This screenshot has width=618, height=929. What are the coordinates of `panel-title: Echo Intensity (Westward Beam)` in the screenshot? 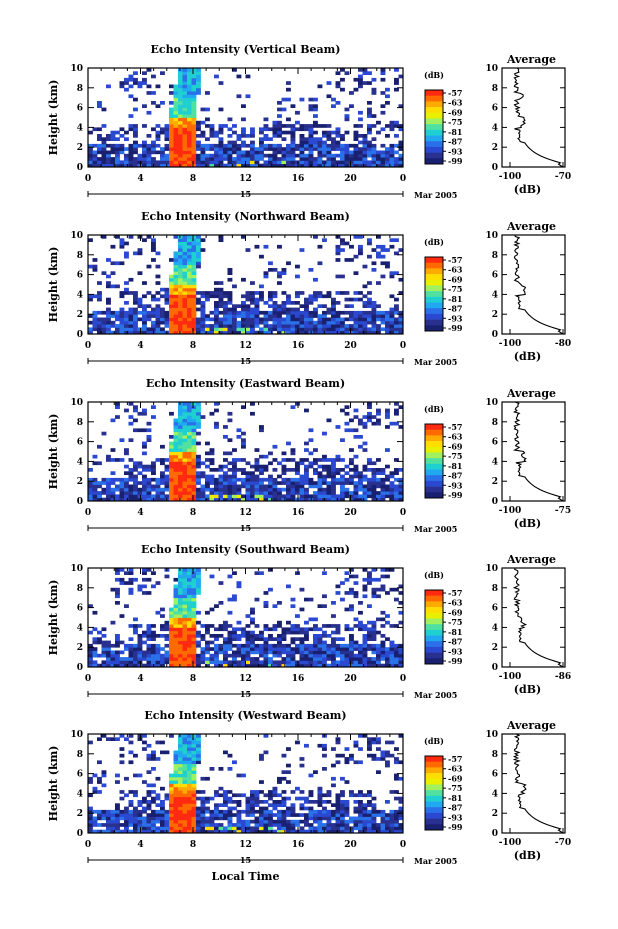 It's located at (245, 715).